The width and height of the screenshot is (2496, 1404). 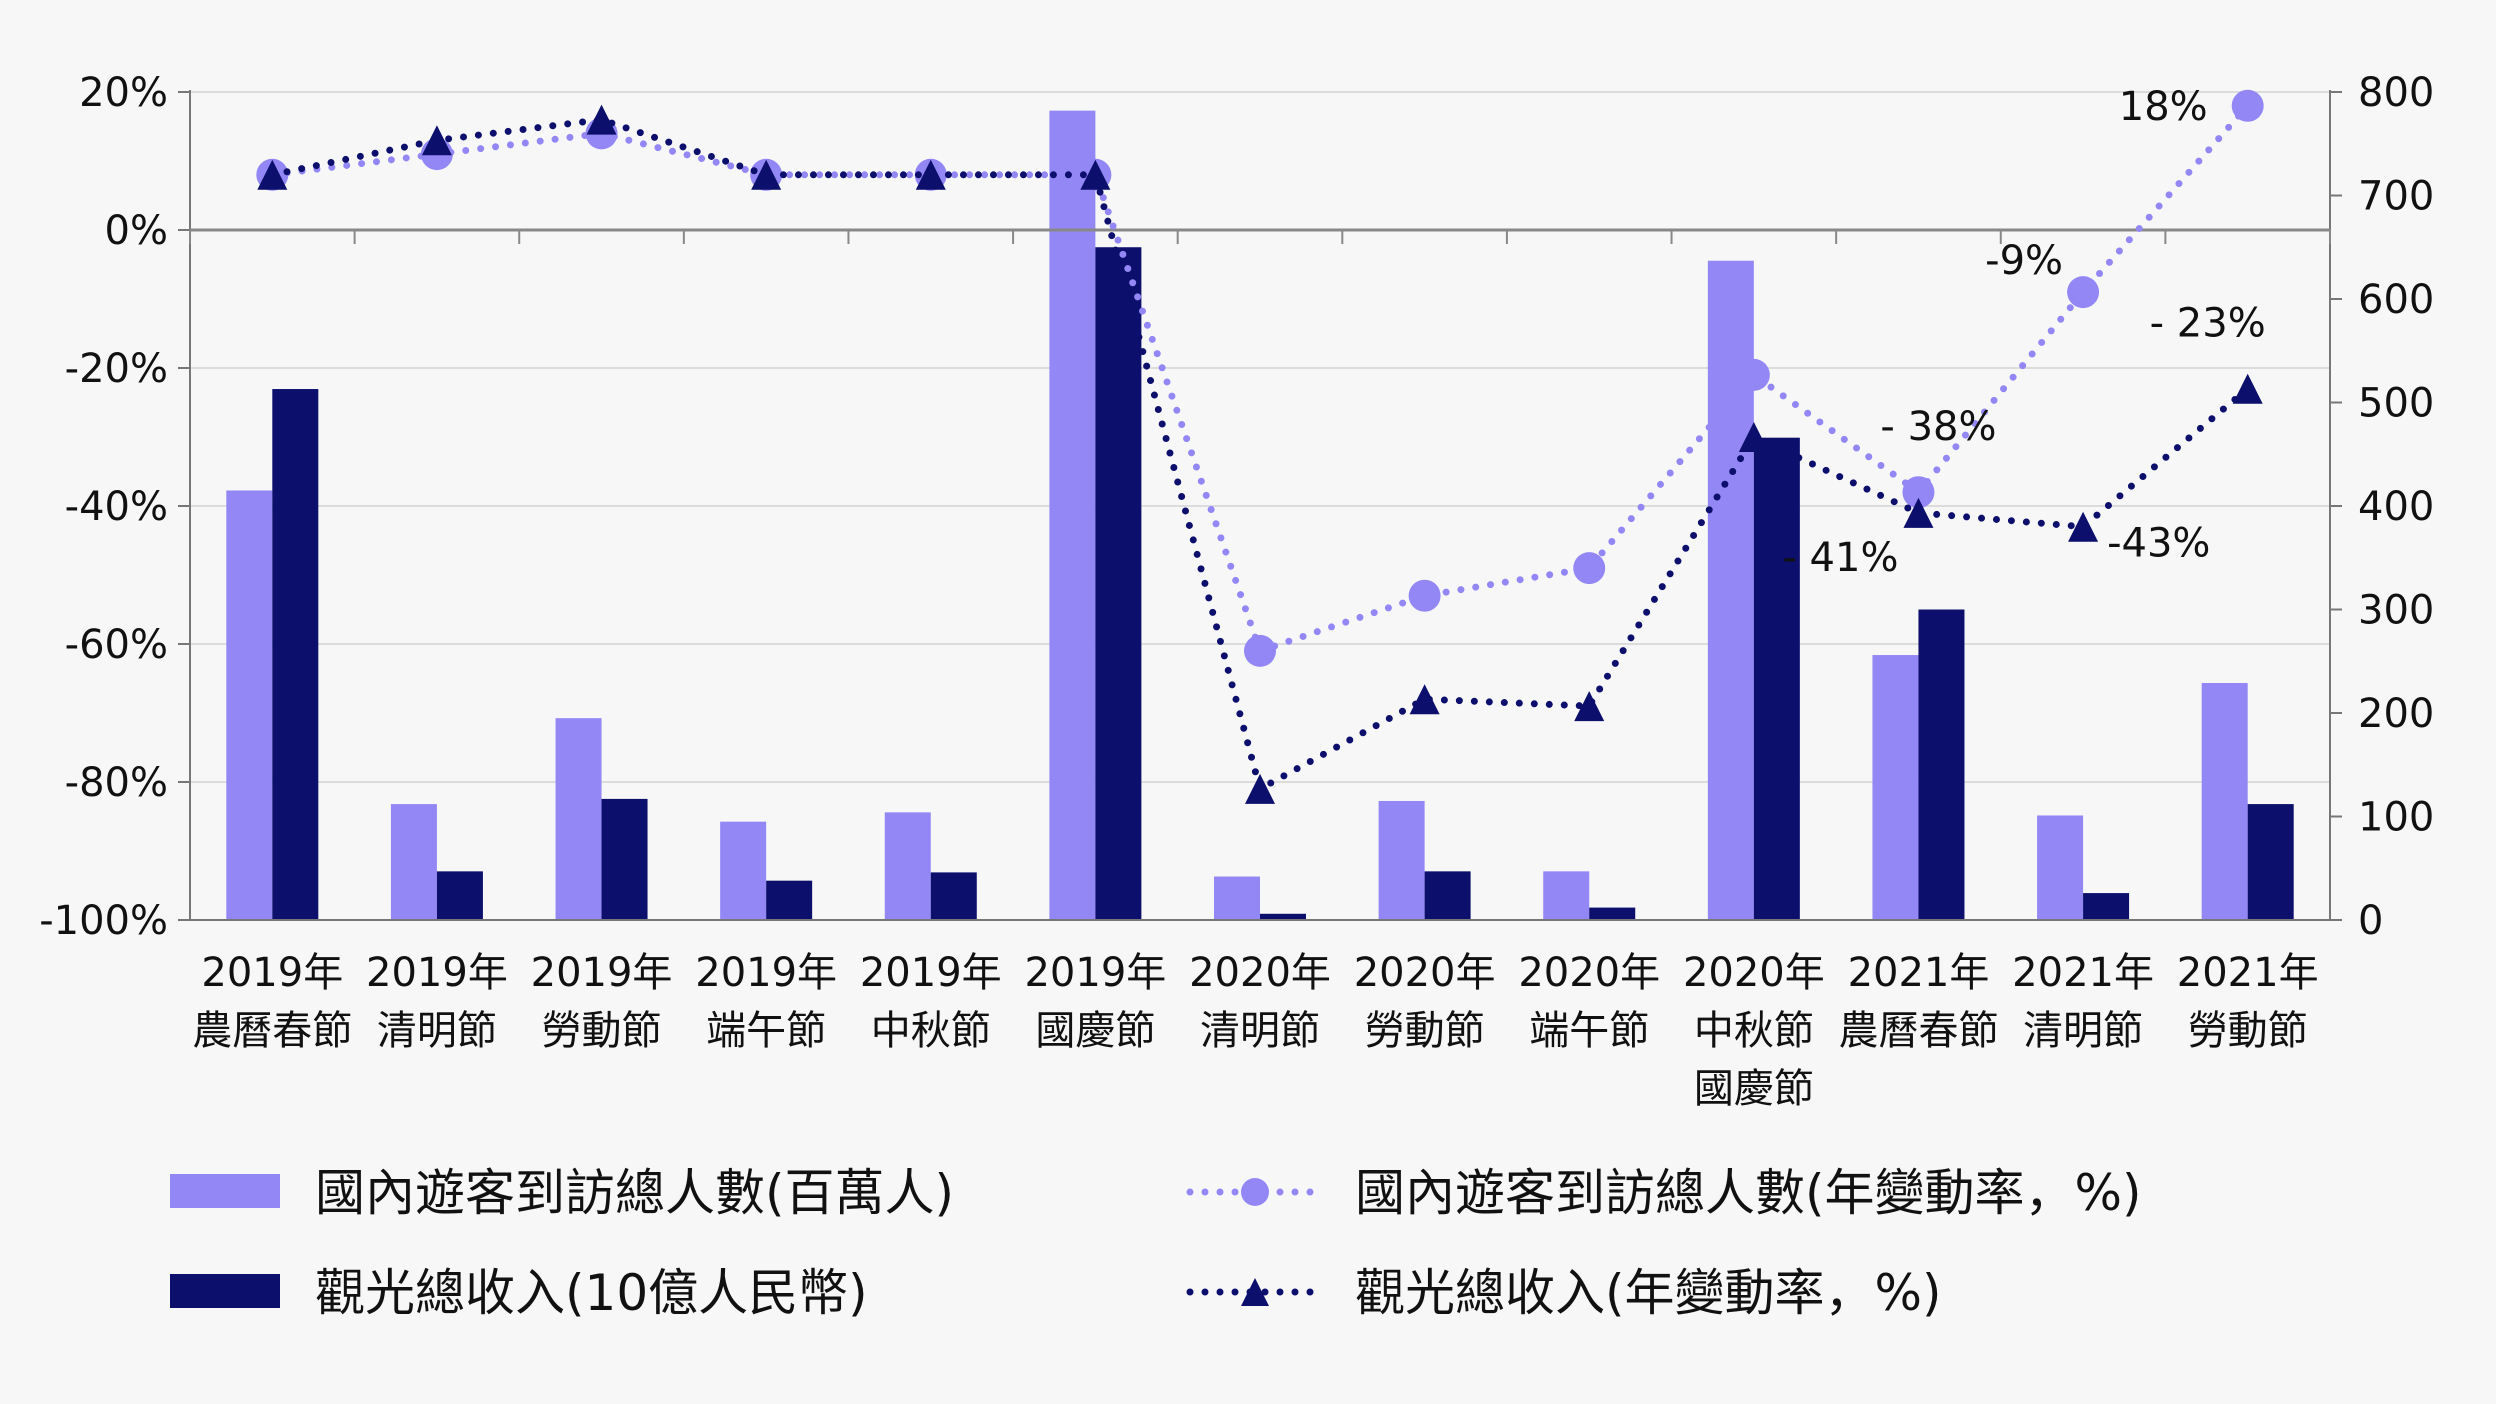 I want to click on y-right-tick-label: 400, so click(x=2396, y=507).